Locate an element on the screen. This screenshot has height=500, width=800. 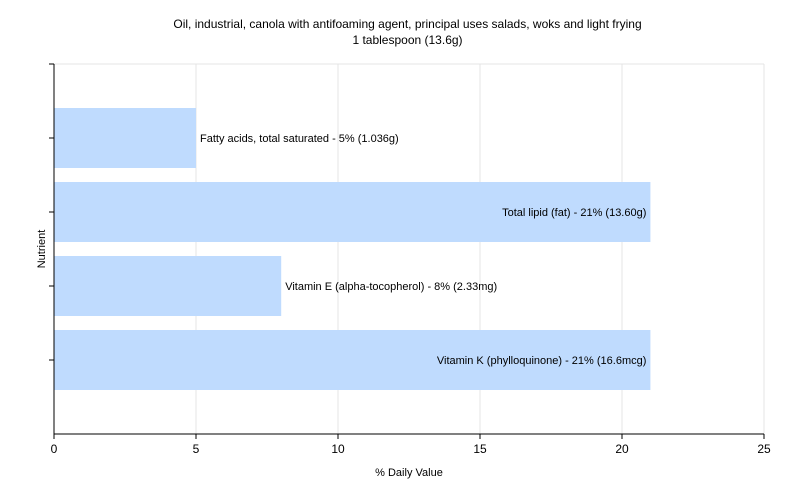
x-axis-title: % Daily Value is located at coordinates (409, 473).